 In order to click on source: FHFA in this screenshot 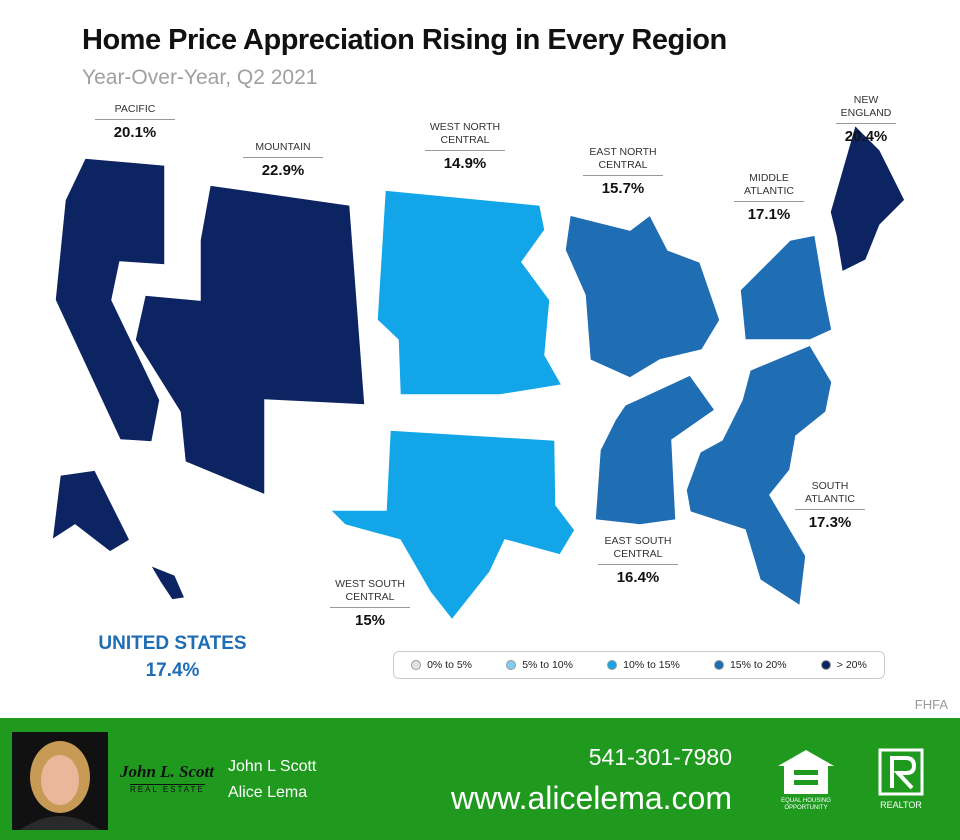, I will do `click(931, 704)`.